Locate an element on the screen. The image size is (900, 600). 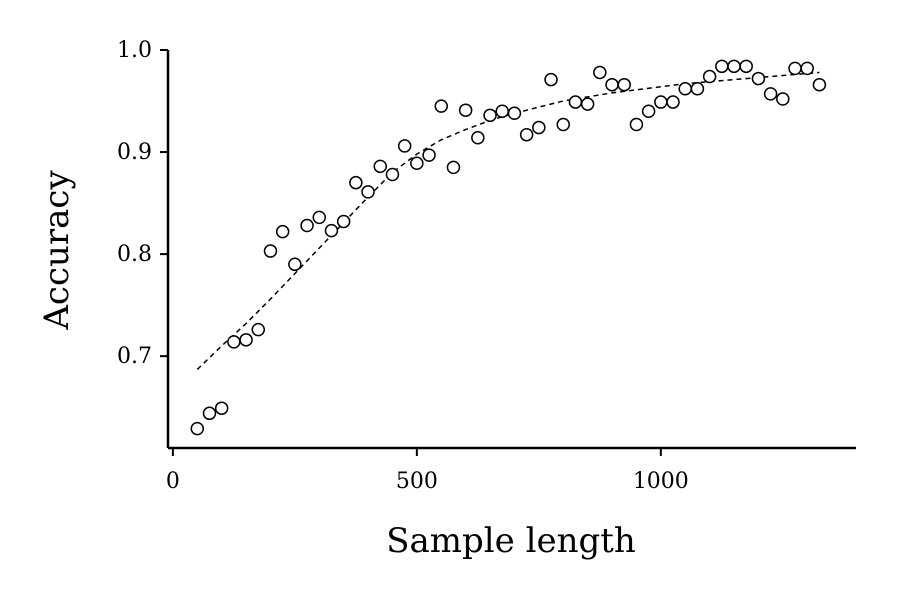
x-tick-label: 1000 is located at coordinates (661, 481).